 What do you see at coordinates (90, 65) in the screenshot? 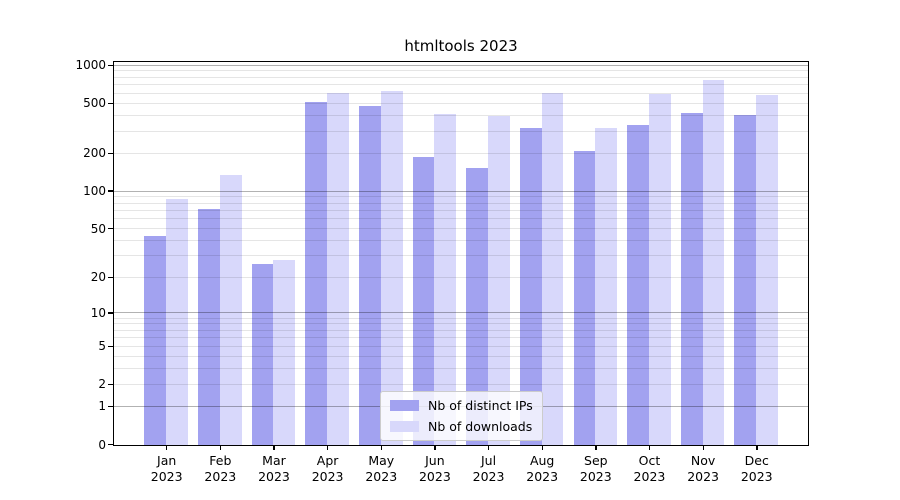
I see `y-tick-label: 1000` at bounding box center [90, 65].